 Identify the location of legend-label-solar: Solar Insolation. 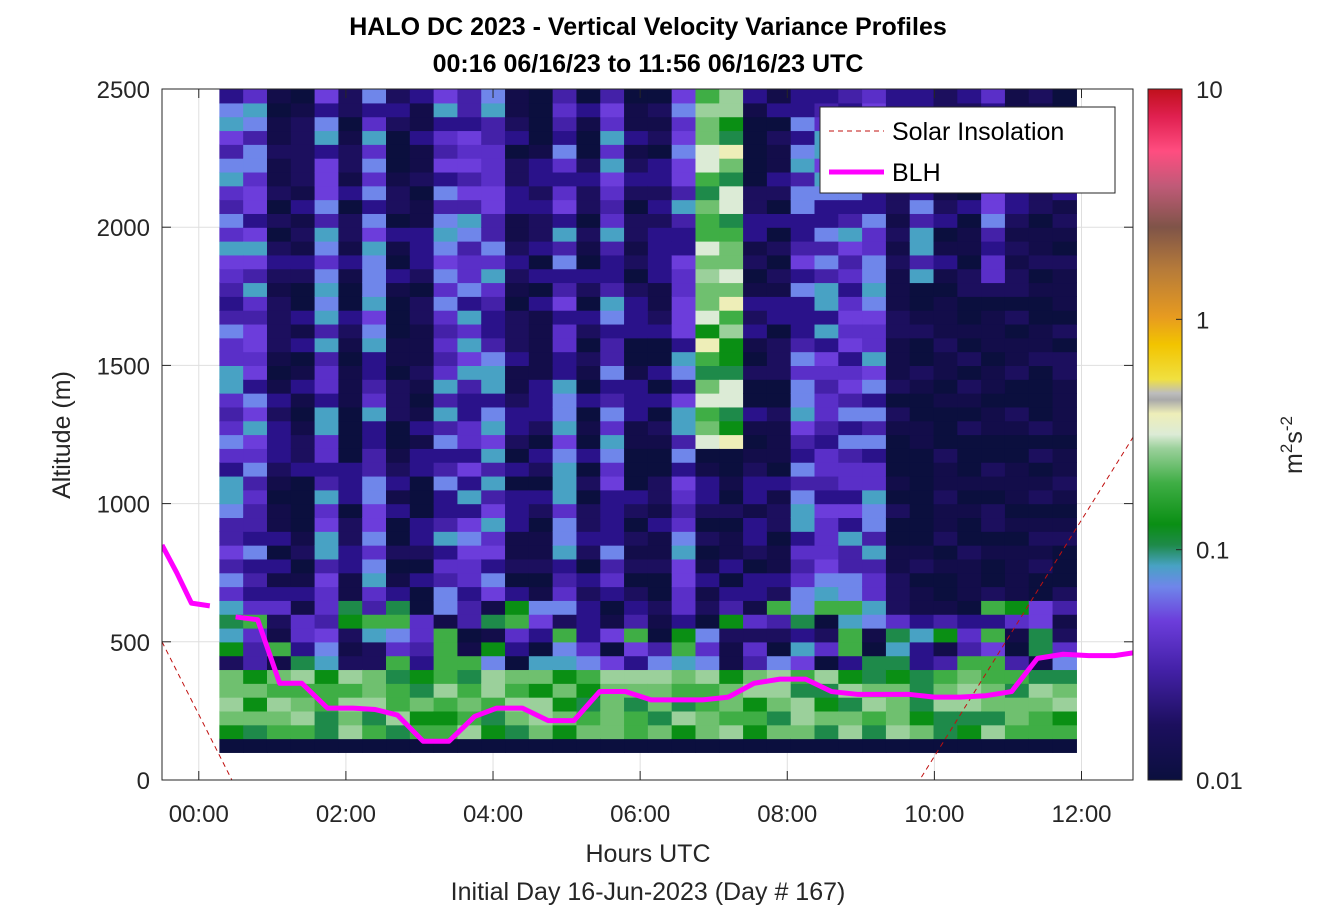
(978, 132).